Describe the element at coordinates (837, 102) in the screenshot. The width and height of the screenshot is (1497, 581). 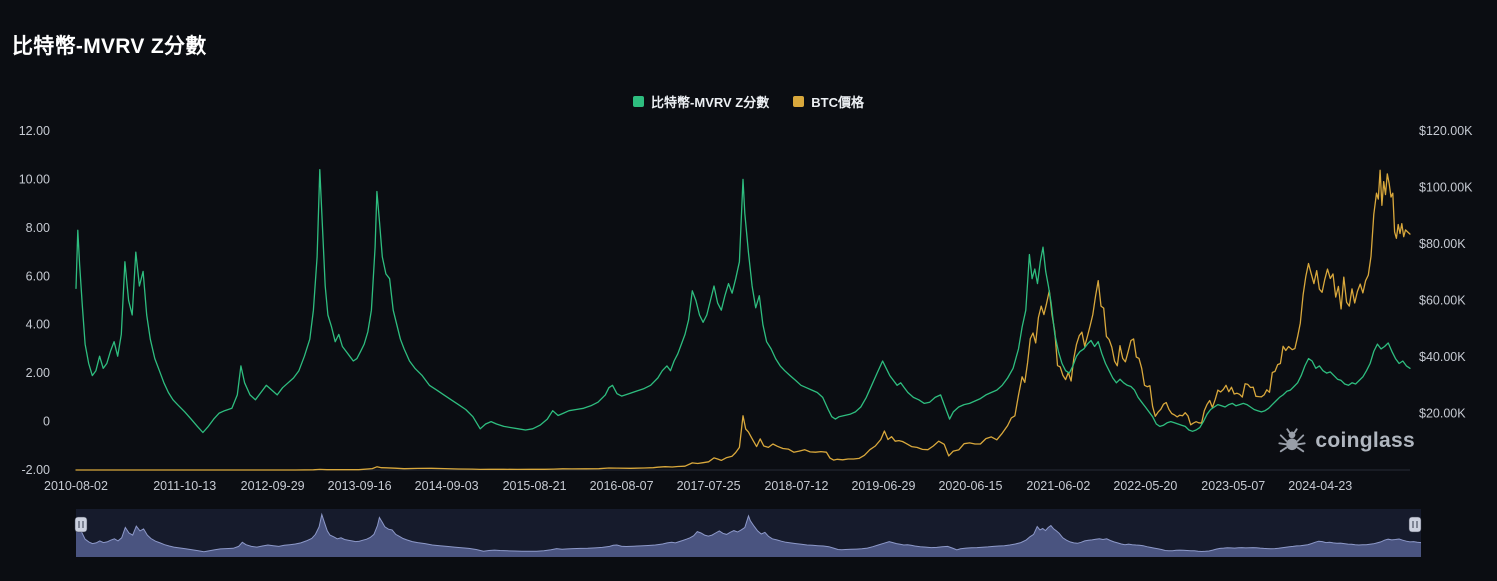
I see `legend-label-btc-price: BTC價格` at that location.